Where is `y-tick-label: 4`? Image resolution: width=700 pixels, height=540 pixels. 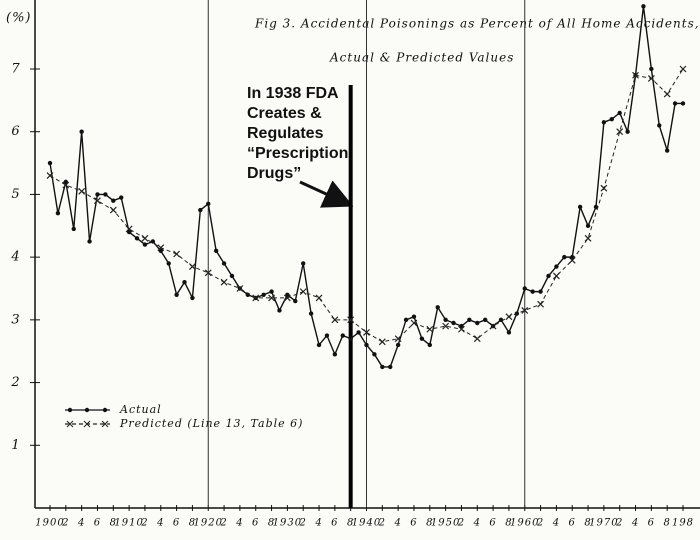 y-tick-label: 4 is located at coordinates (15, 257).